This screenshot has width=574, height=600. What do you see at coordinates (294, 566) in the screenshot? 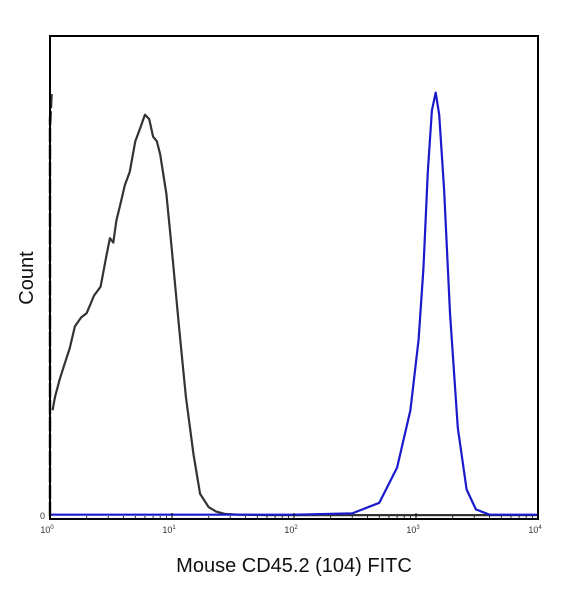
I see `x-axis-title: Mouse CD45.2 (104) FITC` at bounding box center [294, 566].